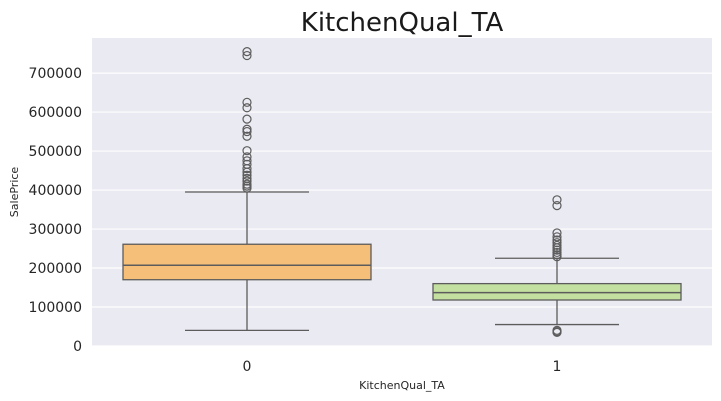 Image resolution: width=721 pixels, height=401 pixels. What do you see at coordinates (55, 74) in the screenshot?
I see `y-tick-label: 700000` at bounding box center [55, 74].